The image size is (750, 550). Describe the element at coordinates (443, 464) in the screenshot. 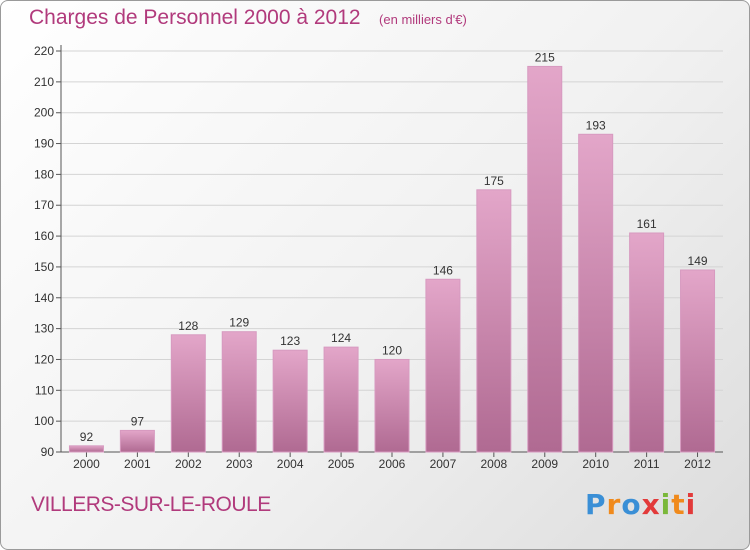

I see `x-tick-label-2007: 2007` at that location.